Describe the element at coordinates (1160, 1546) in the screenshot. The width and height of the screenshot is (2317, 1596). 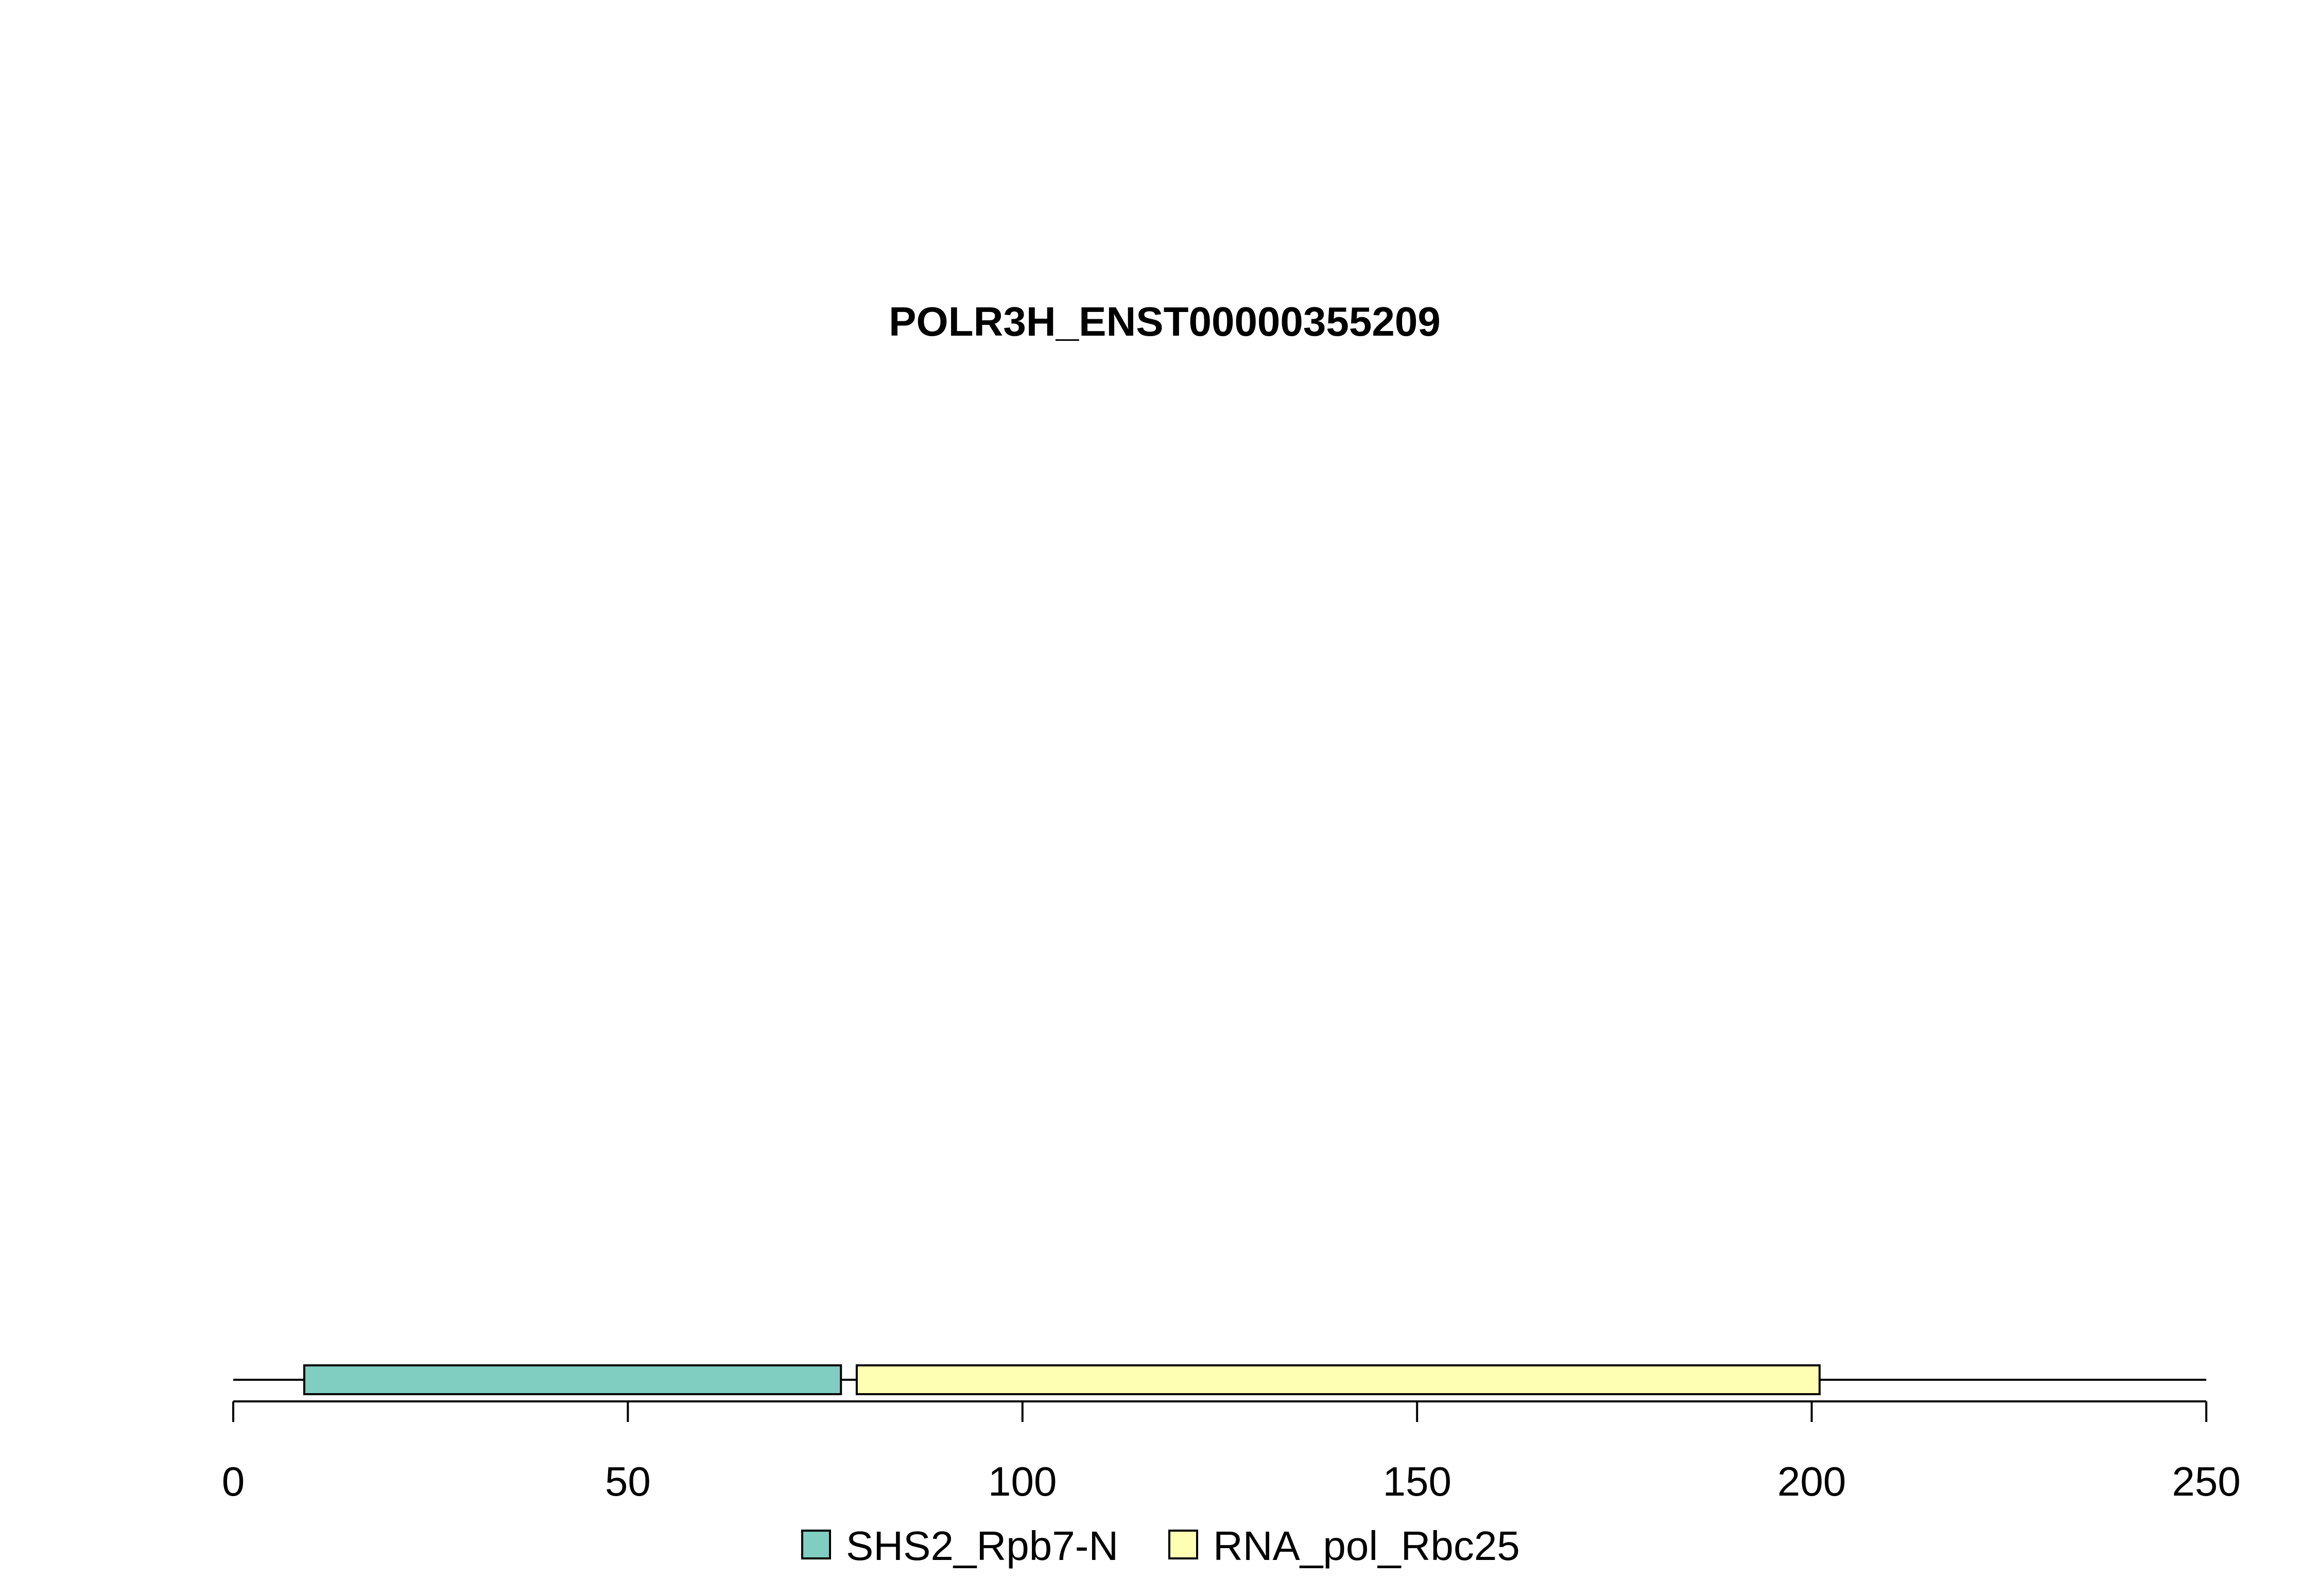
I see `legend: SHS2_Rpb7-N RNA_pol_Rbc25` at that location.